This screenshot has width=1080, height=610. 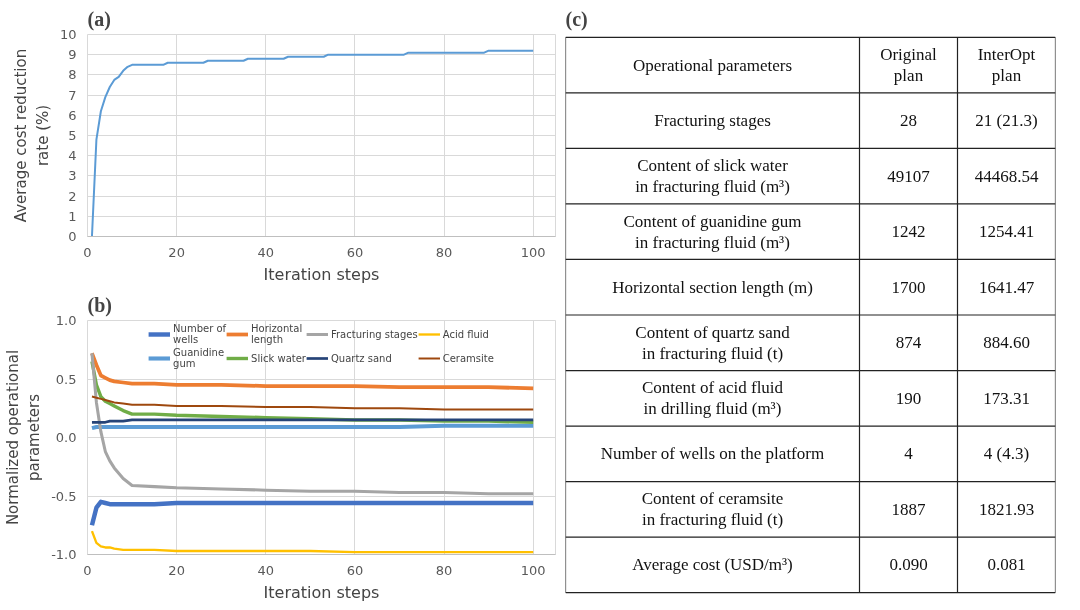 What do you see at coordinates (64, 496) in the screenshot?
I see `y-tick-label: -0.5` at bounding box center [64, 496].